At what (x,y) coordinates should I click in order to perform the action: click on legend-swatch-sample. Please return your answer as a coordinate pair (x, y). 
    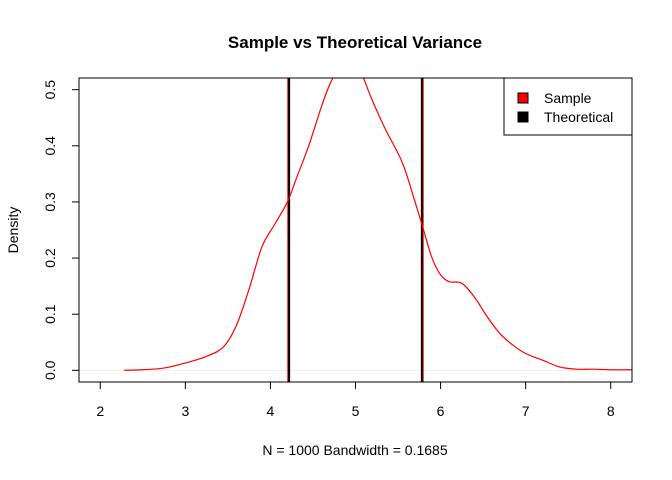
    Looking at the image, I should click on (523, 98).